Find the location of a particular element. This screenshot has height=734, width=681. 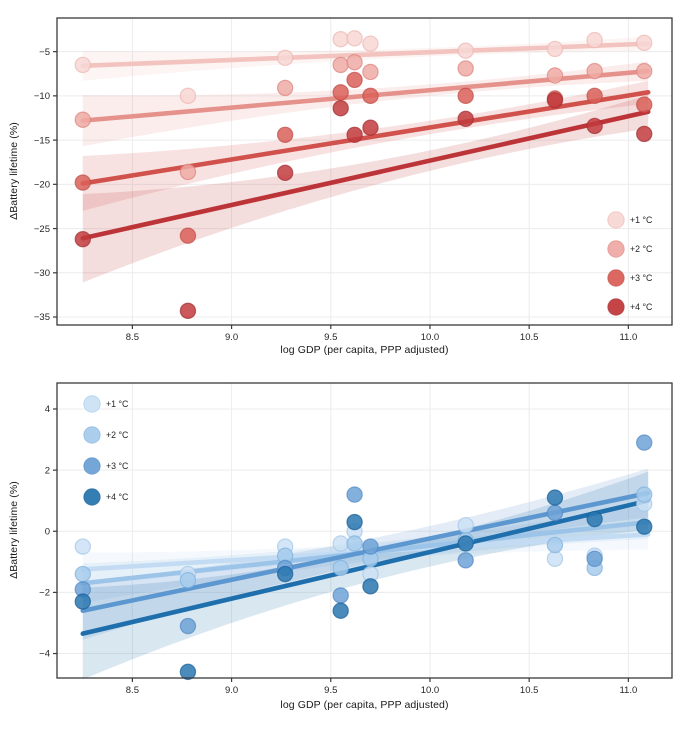

y-tick-label: −5 is located at coordinates (44, 52).